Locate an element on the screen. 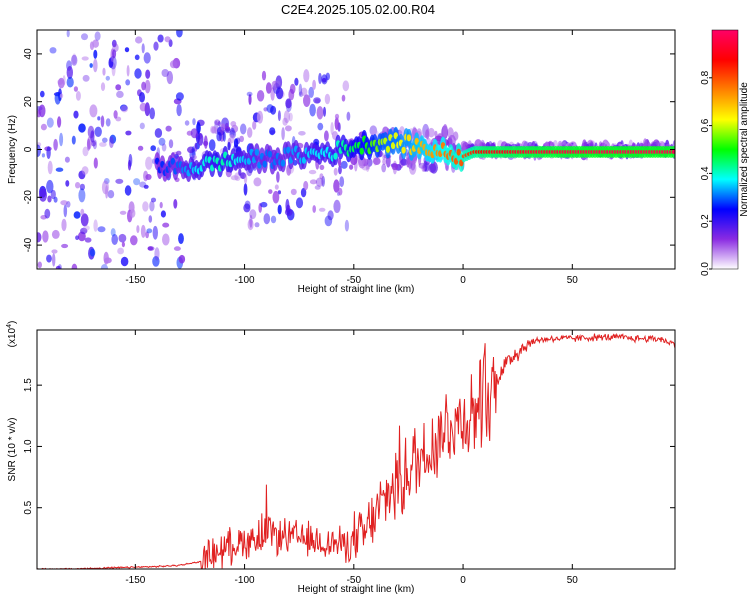 Image resolution: width=750 pixels, height=600 pixels. spectrogram-y-axis-label: Frequency (Hz) is located at coordinates (12, 149).